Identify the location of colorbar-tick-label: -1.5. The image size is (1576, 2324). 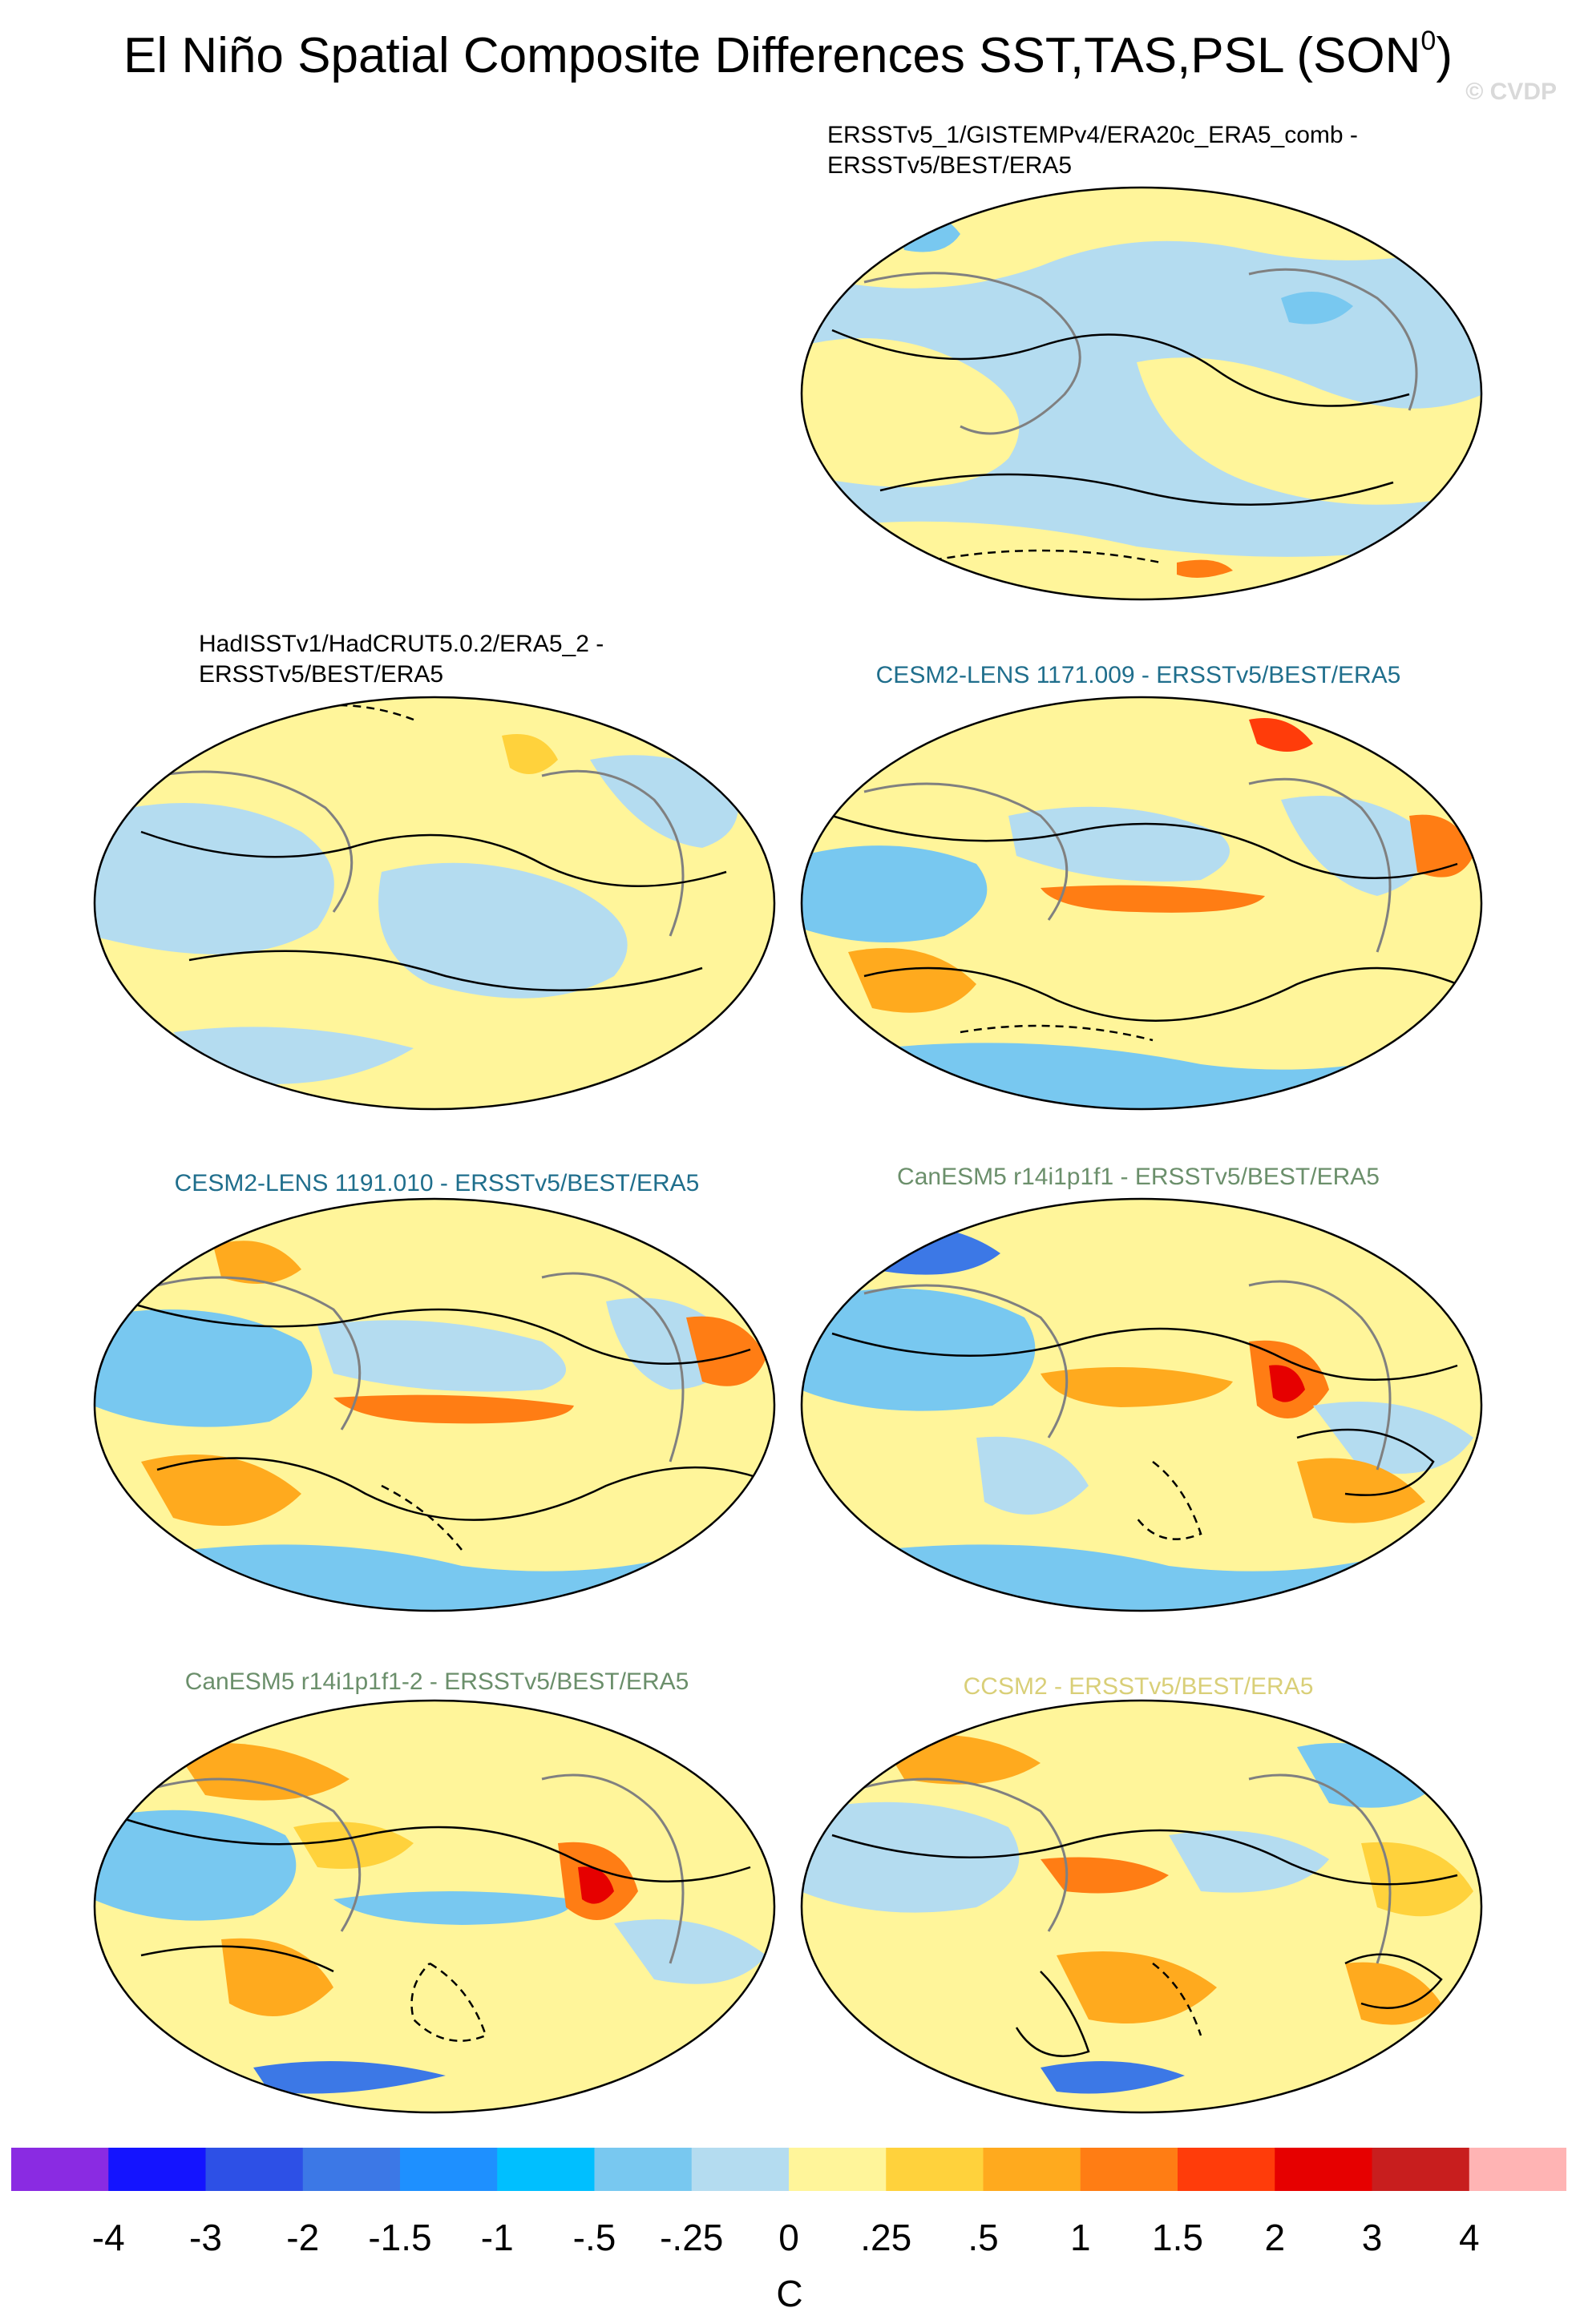
(400, 2237).